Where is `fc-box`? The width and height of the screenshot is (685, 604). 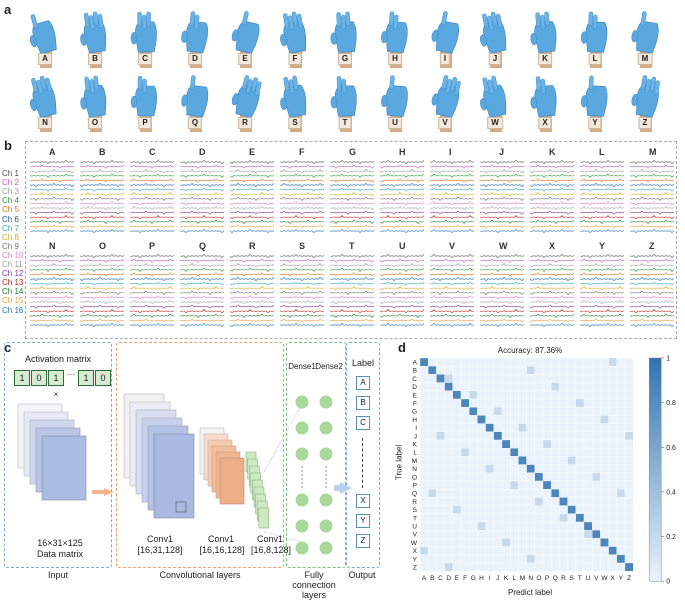 fc-box is located at coordinates (316, 455).